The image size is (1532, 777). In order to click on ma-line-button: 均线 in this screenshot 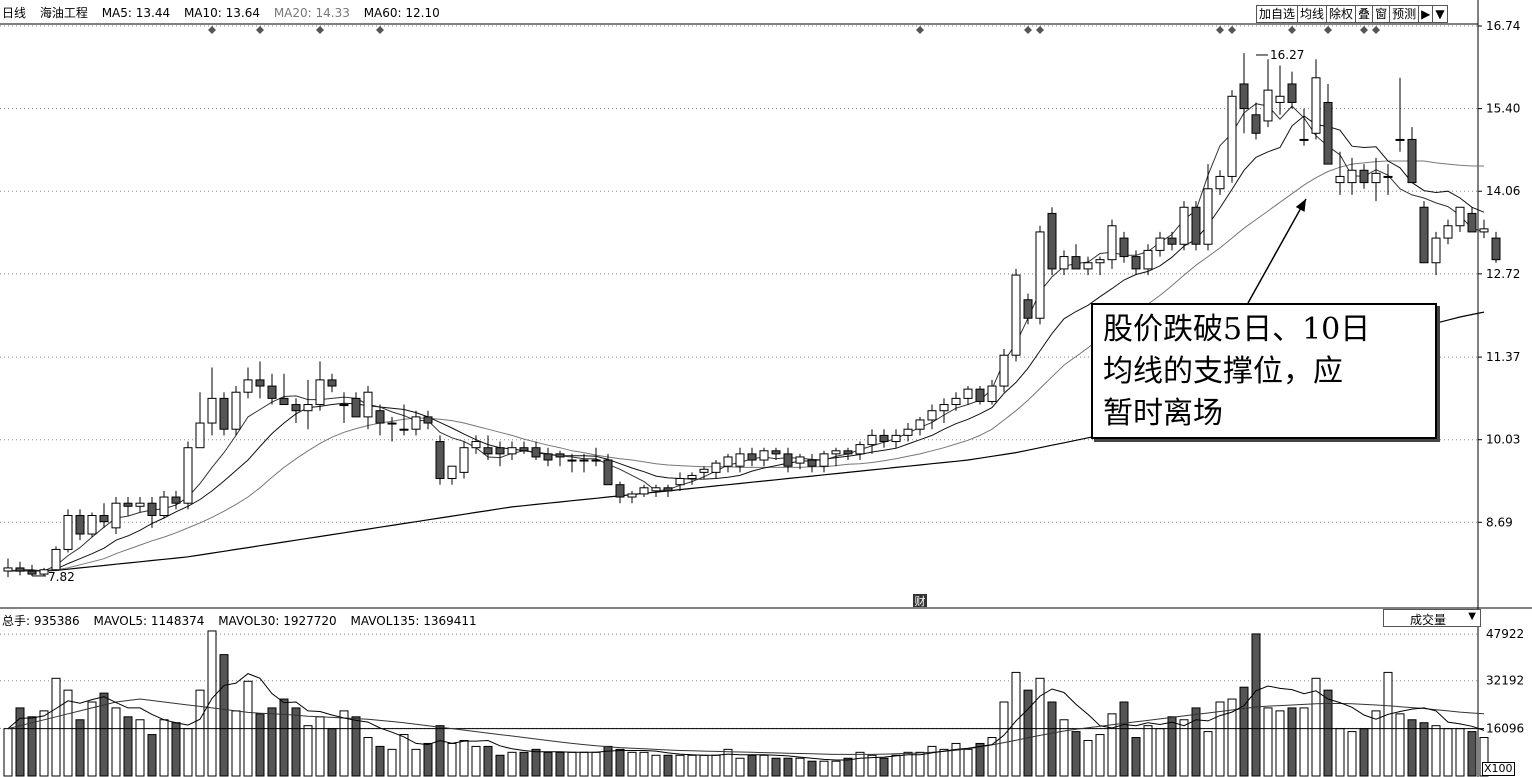, I will do `click(1312, 14)`.